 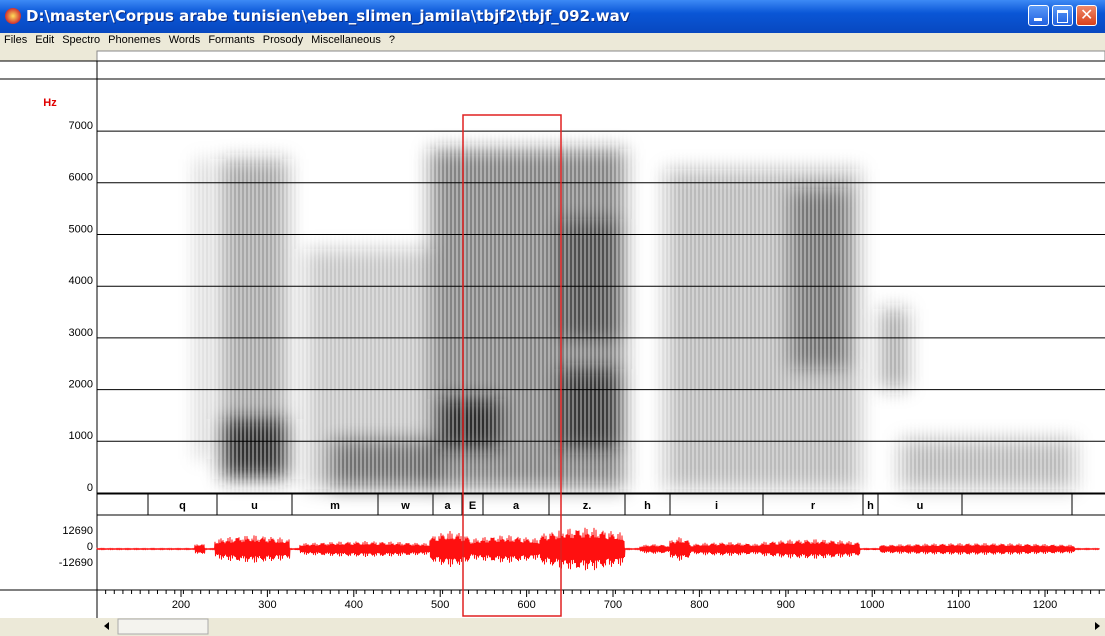 What do you see at coordinates (81, 436) in the screenshot?
I see `y-tick-label: 1000` at bounding box center [81, 436].